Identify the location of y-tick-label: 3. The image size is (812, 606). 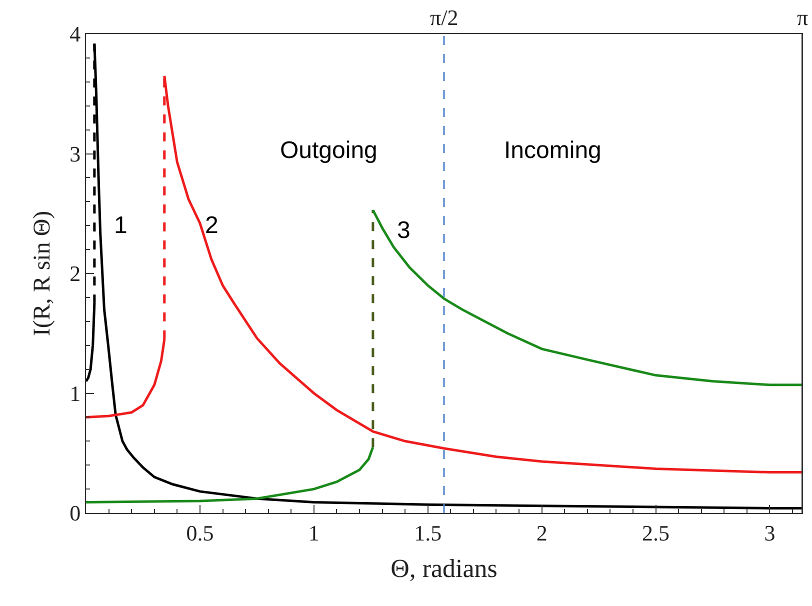
(75, 153).